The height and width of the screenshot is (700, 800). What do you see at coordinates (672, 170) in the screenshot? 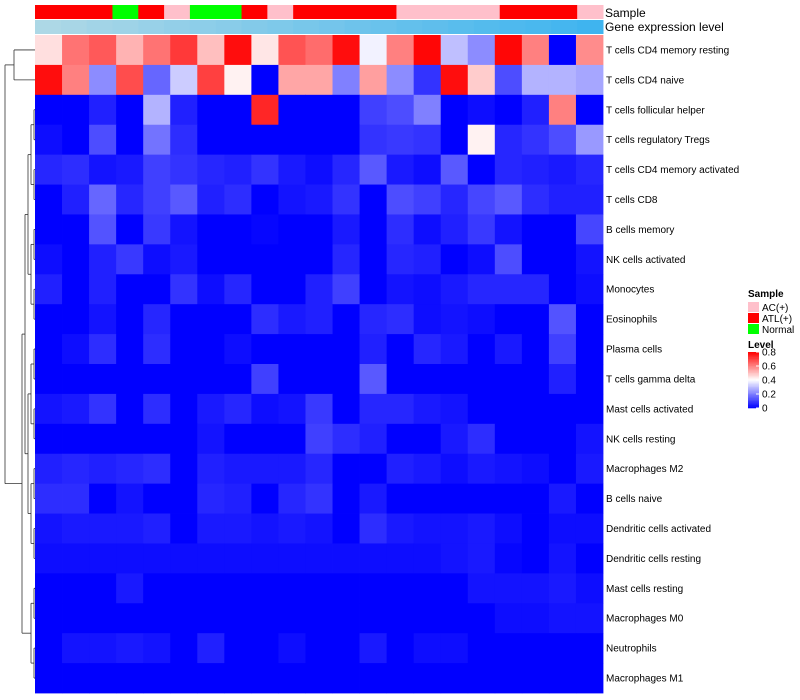
I see `row-label: T cells CD4 memory activated` at bounding box center [672, 170].